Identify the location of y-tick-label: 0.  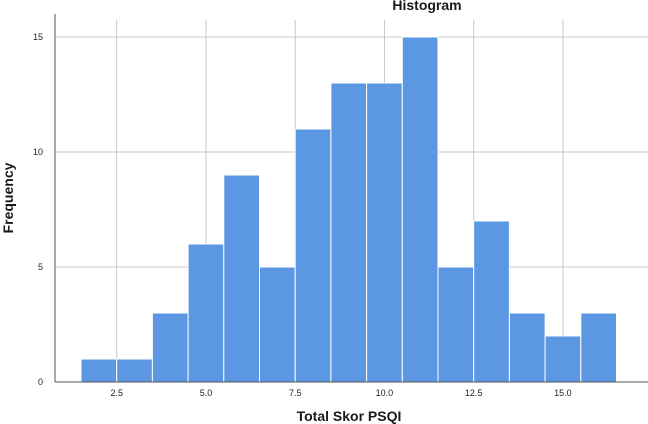
(40, 382).